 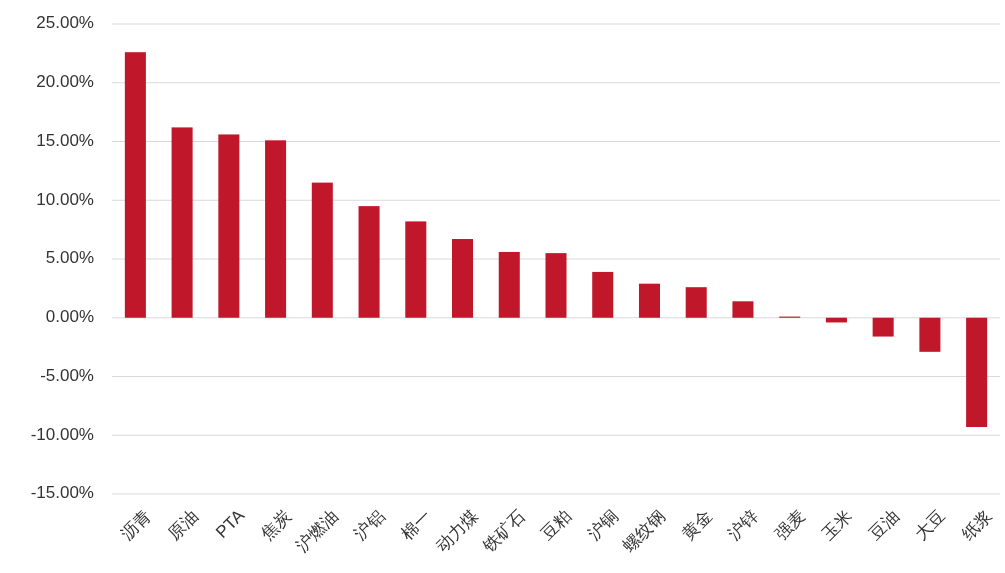 I want to click on y-tick-label: 20.00%, so click(x=65, y=82).